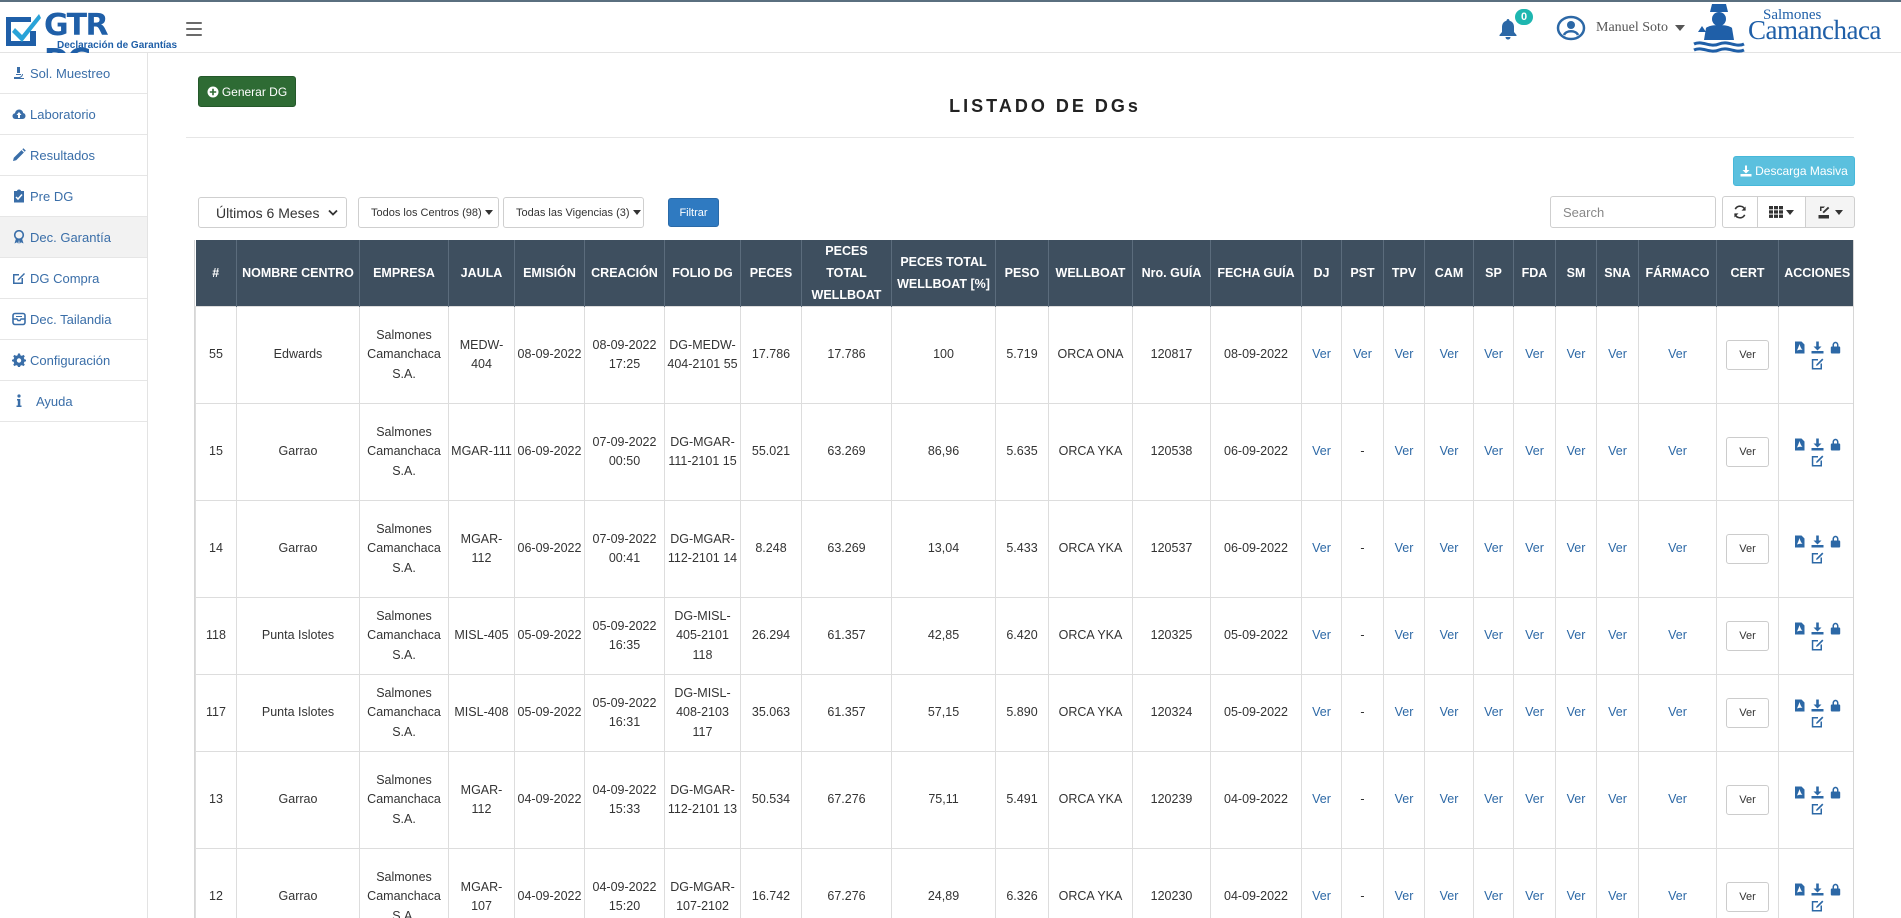  What do you see at coordinates (549, 273) in the screenshot?
I see `column-header: EMISIÓN` at bounding box center [549, 273].